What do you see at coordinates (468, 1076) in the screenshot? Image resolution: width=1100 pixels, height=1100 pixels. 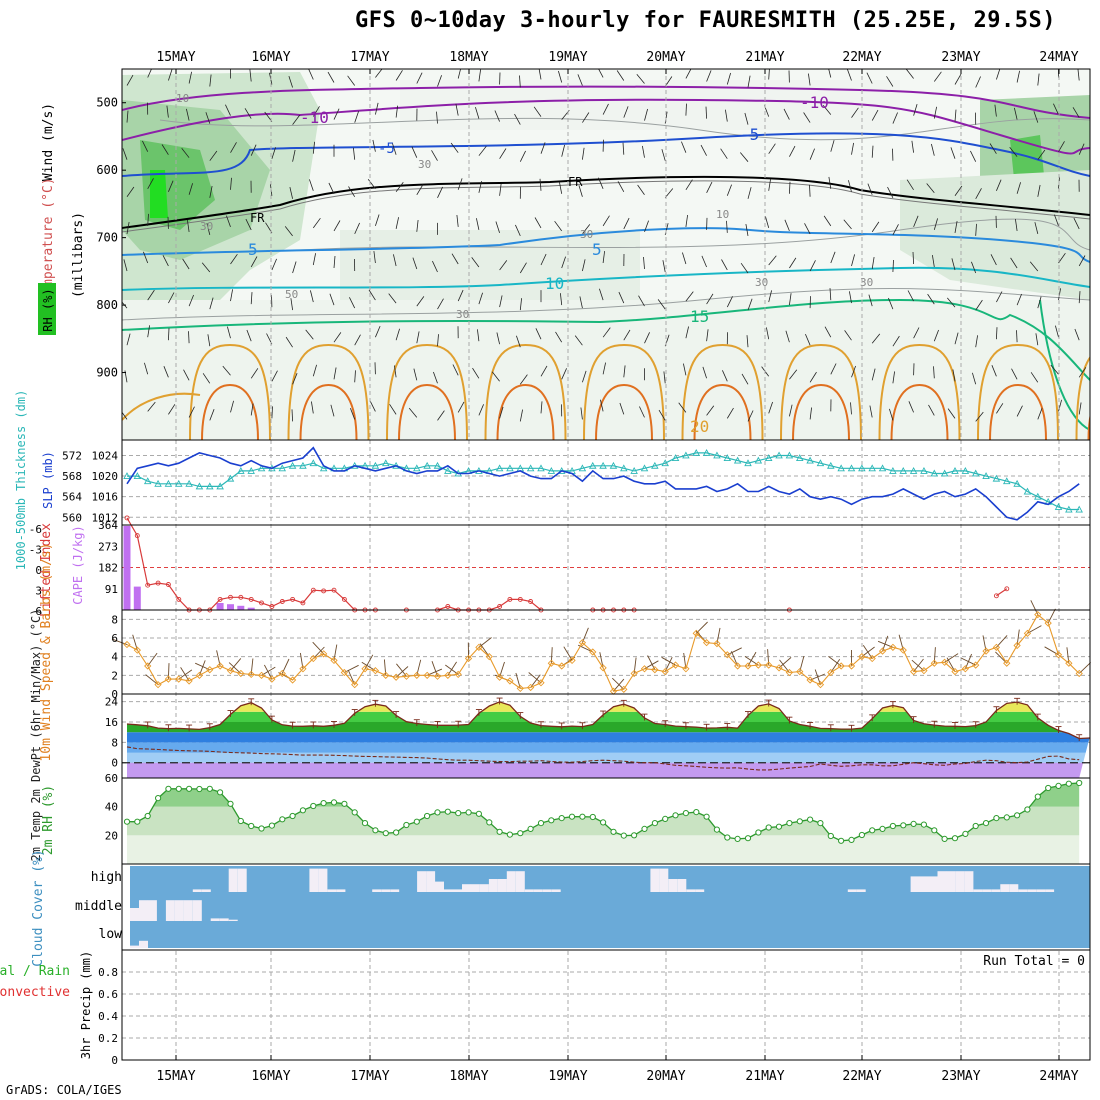 I see `date-label-bottom: 18MAY` at bounding box center [468, 1076].